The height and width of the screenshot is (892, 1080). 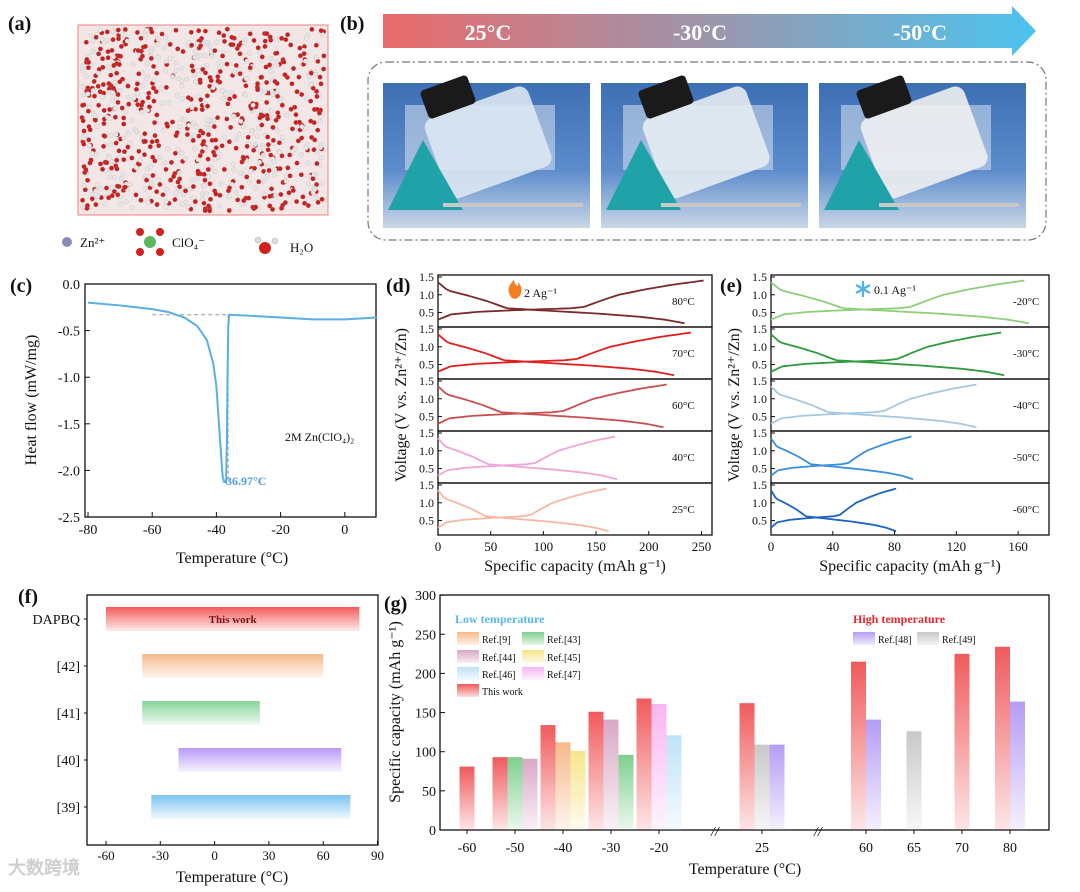 I want to click on x-tick-label: 200, so click(x=649, y=546).